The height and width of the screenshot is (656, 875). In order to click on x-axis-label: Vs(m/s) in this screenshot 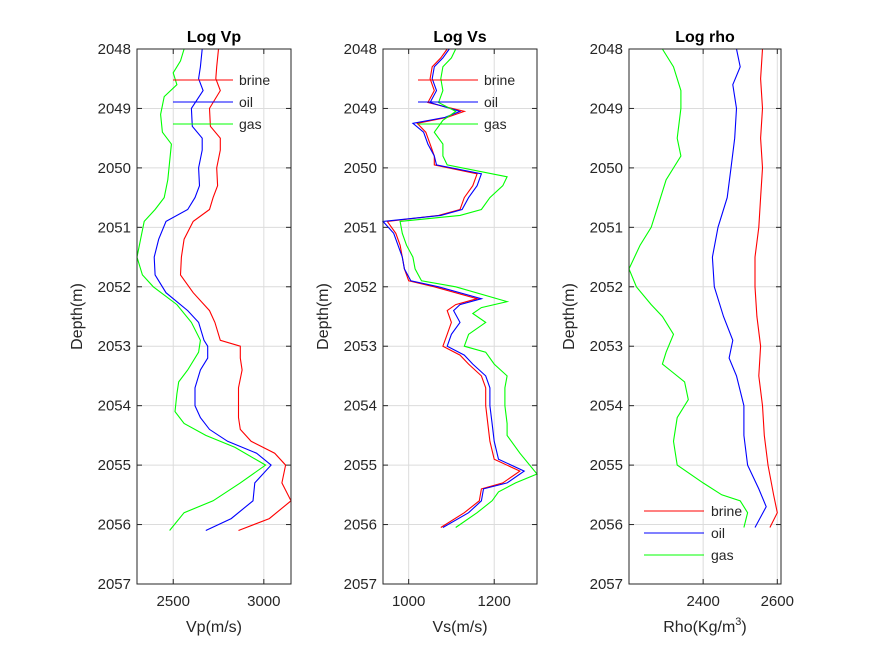, I will do `click(459, 627)`.